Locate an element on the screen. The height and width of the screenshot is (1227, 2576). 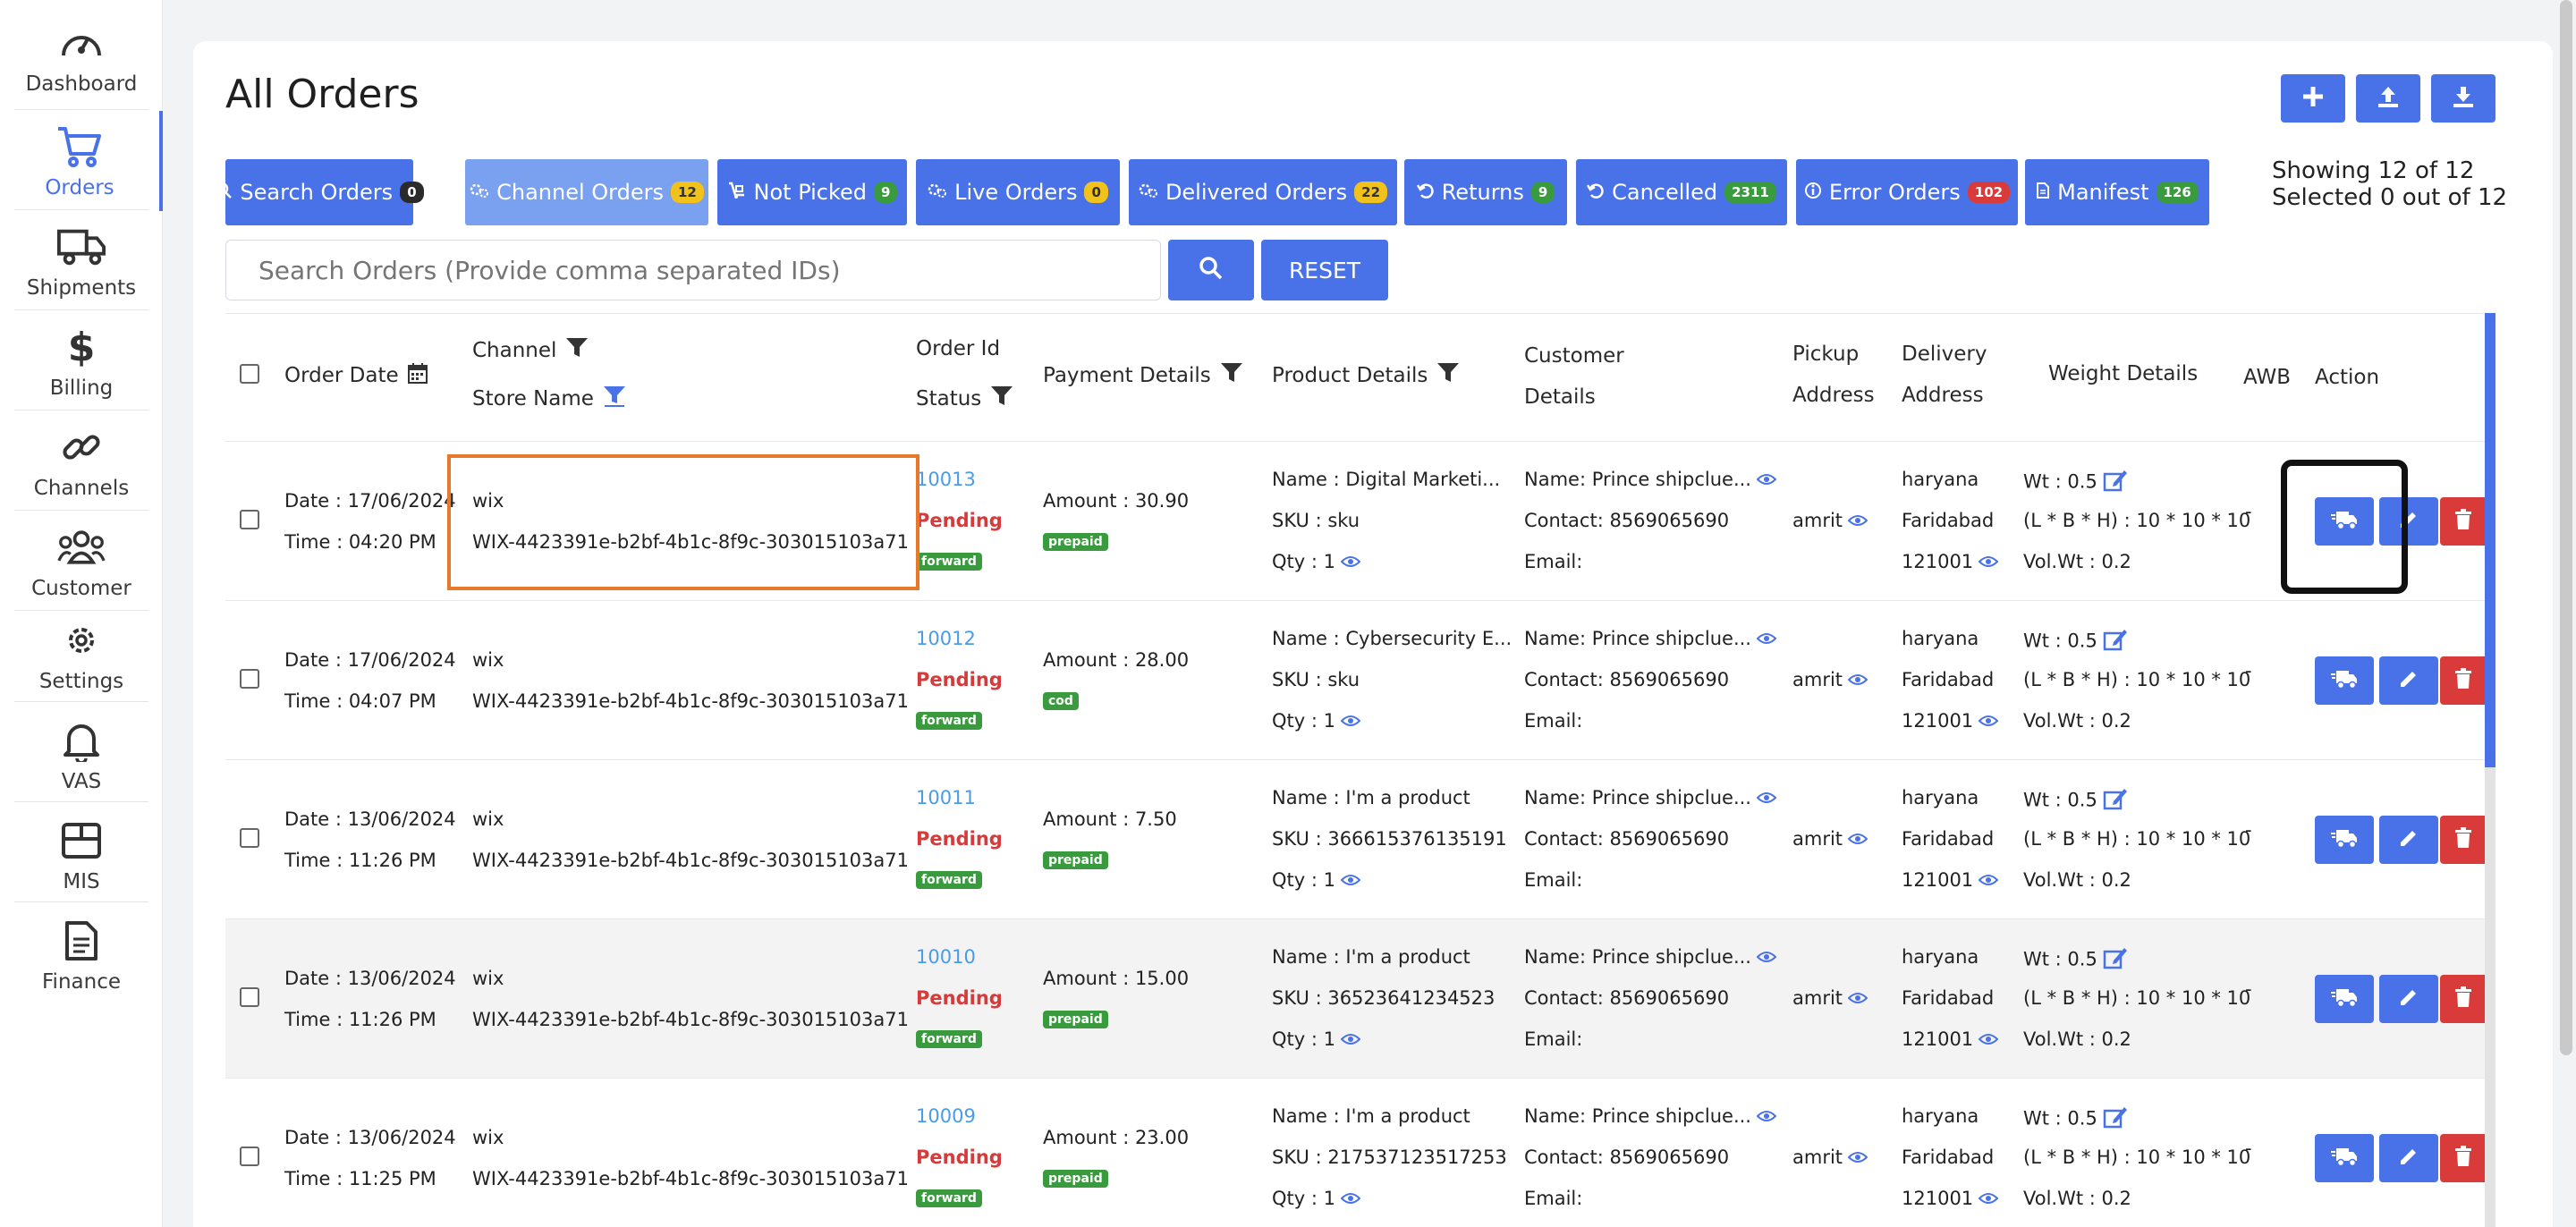
qty-text: Qty : 1 is located at coordinates (1303, 1039).